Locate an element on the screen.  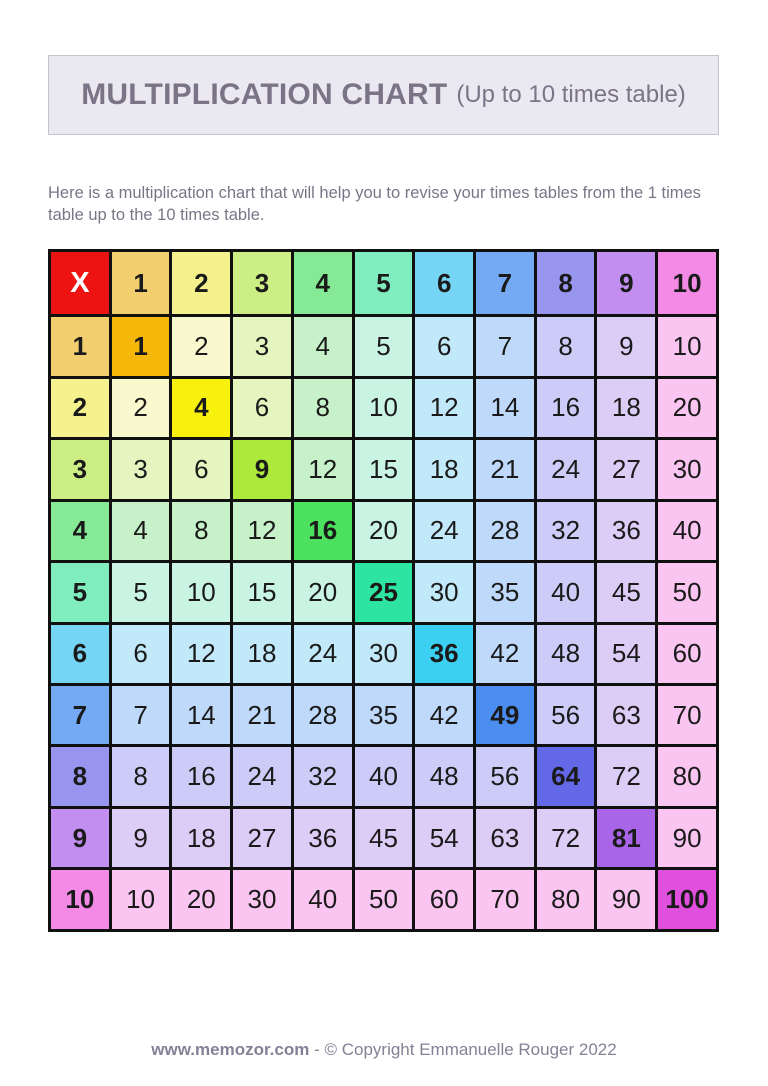
product-cell-7x9: 63 is located at coordinates (626, 715).